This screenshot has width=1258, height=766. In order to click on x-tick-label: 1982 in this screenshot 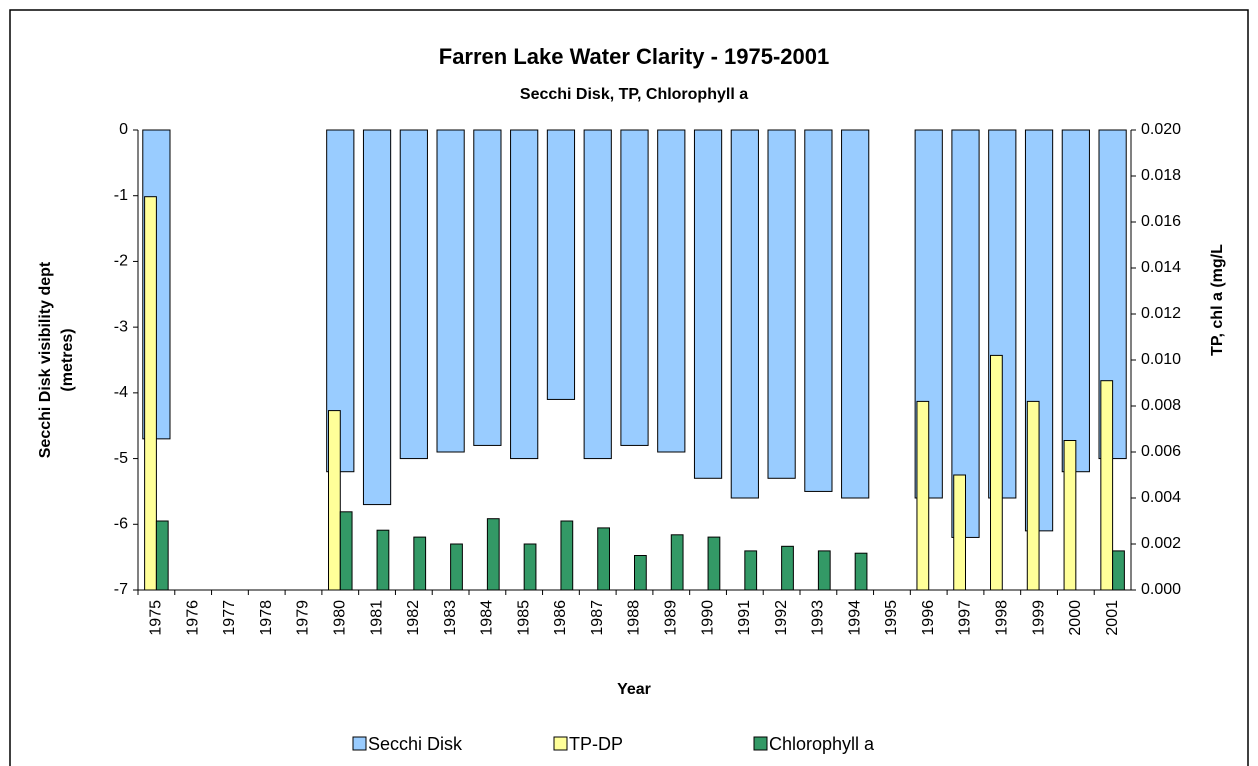, I will do `click(413, 618)`.